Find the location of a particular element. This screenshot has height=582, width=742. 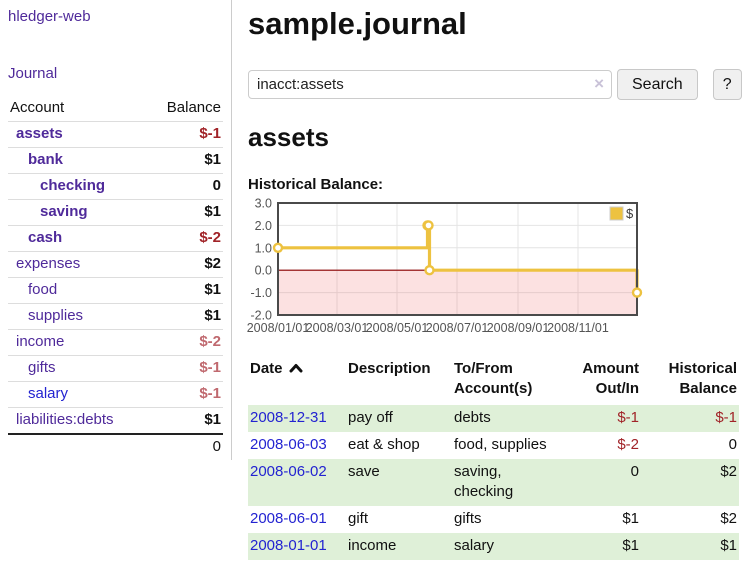

account-link-salary: salary is located at coordinates (48, 393).